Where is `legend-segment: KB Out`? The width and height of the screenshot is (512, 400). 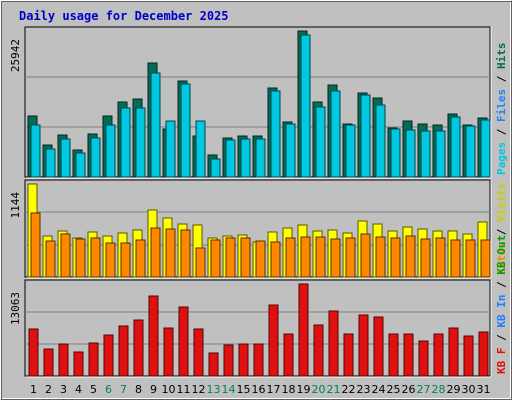
legend-segment: KB Out is located at coordinates (501, 255).